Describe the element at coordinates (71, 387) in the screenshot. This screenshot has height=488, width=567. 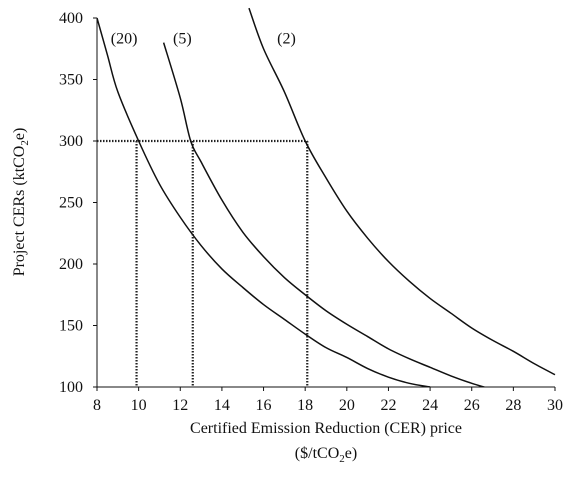
I see `y-tick-label: 100` at that location.